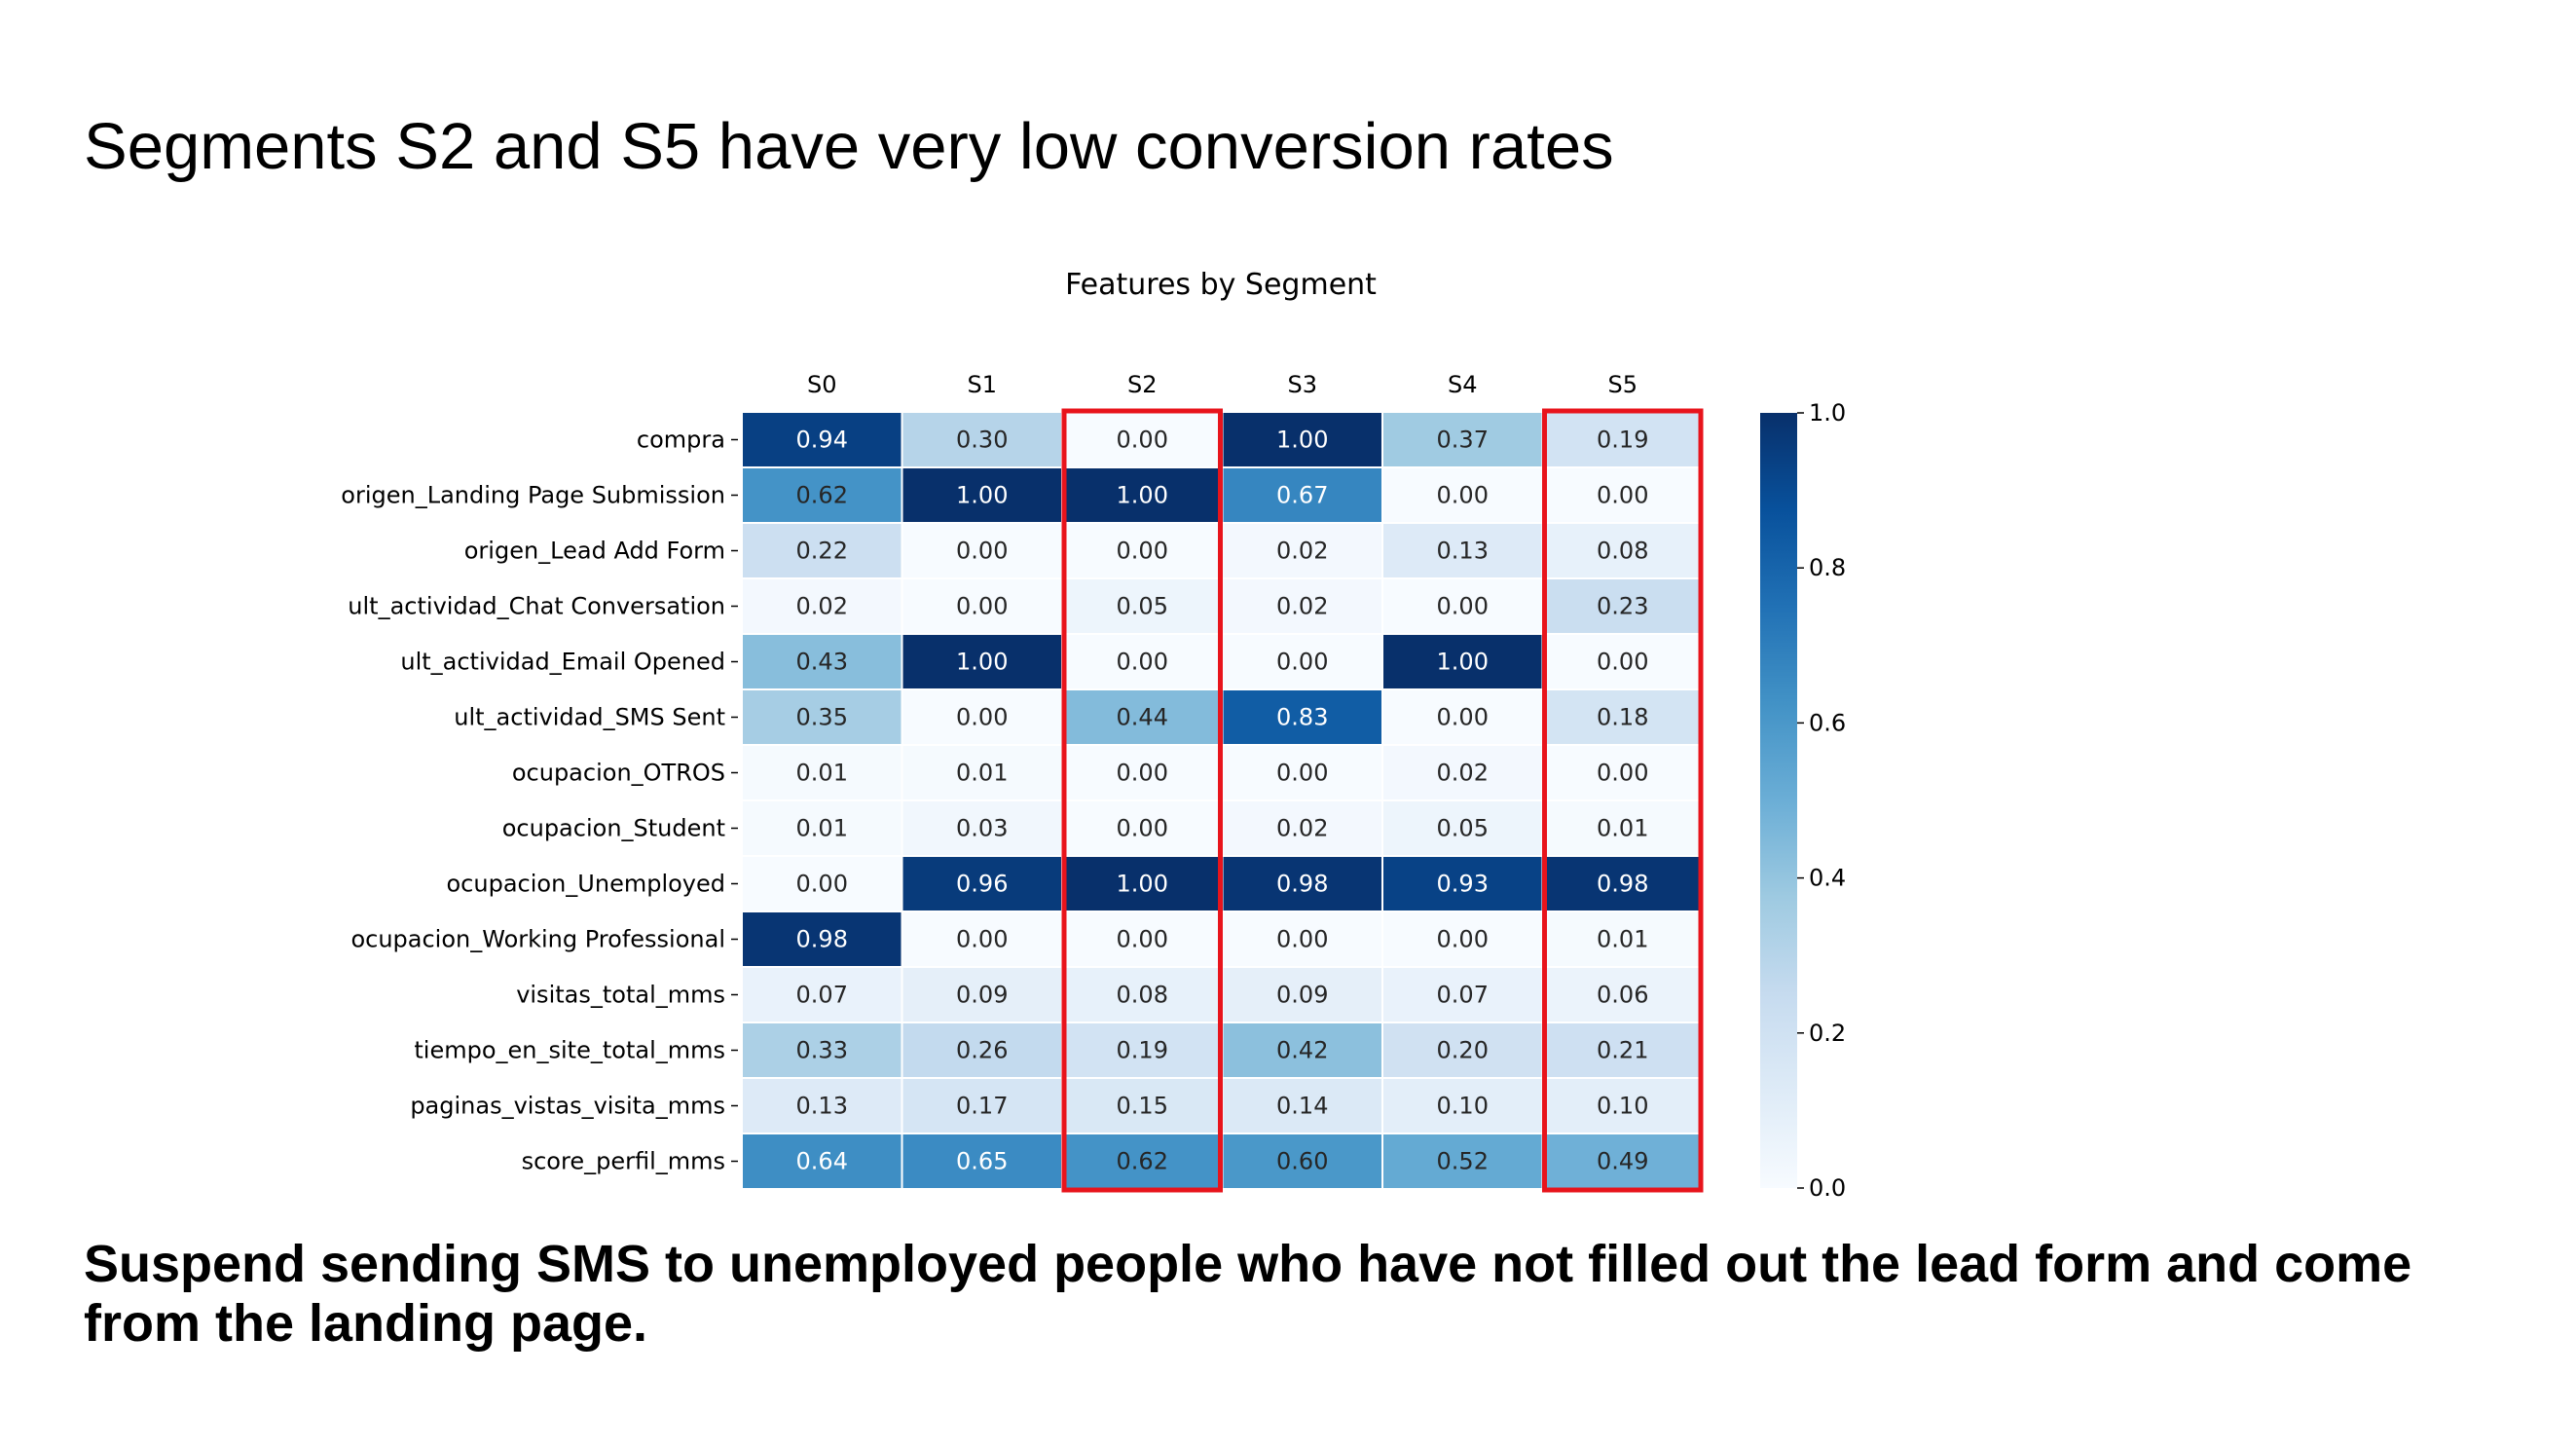 The height and width of the screenshot is (1449, 2576). Describe the element at coordinates (982, 828) in the screenshot. I see `cell-value-label: 0.03` at that location.